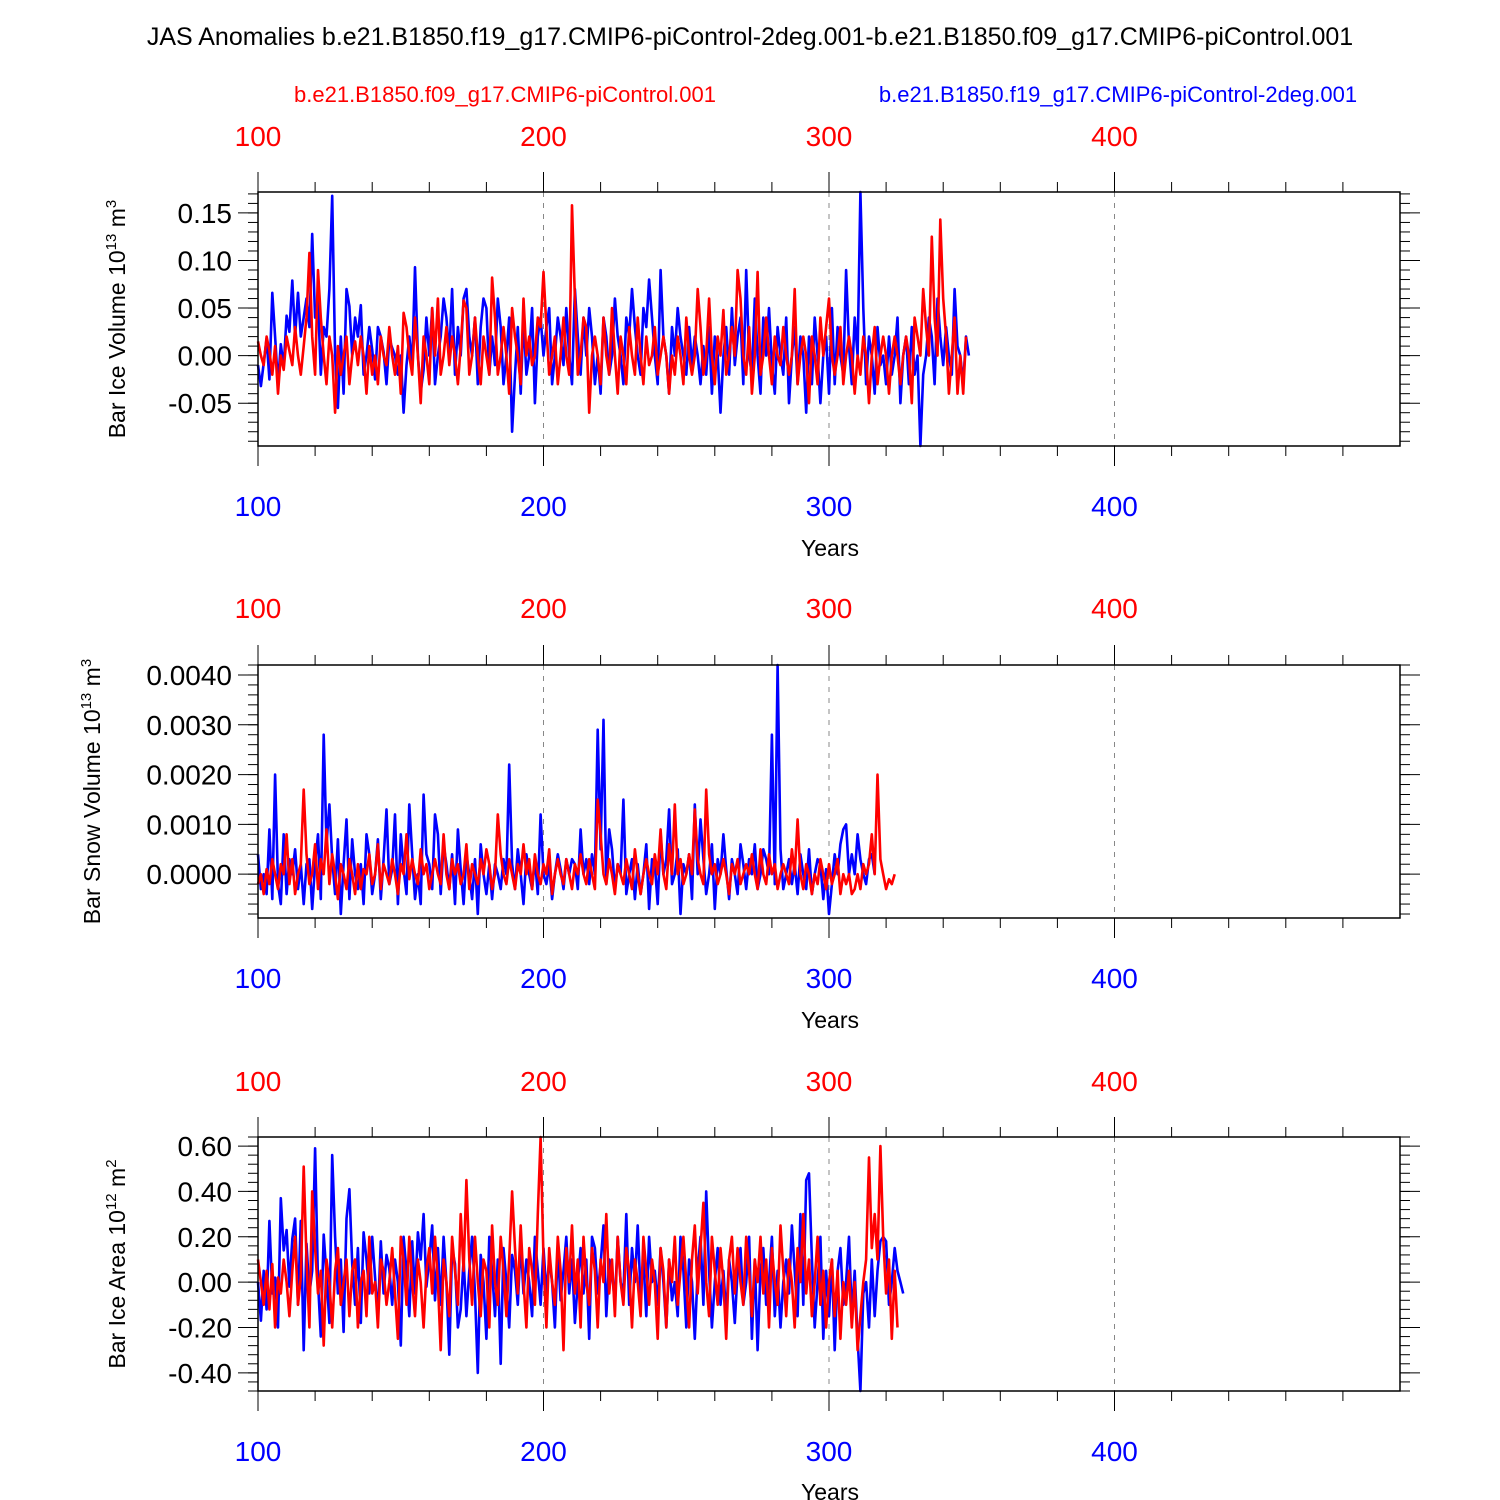 The width and height of the screenshot is (1500, 1500). I want to click on y-tick-label: -0.40, so click(200, 1373).